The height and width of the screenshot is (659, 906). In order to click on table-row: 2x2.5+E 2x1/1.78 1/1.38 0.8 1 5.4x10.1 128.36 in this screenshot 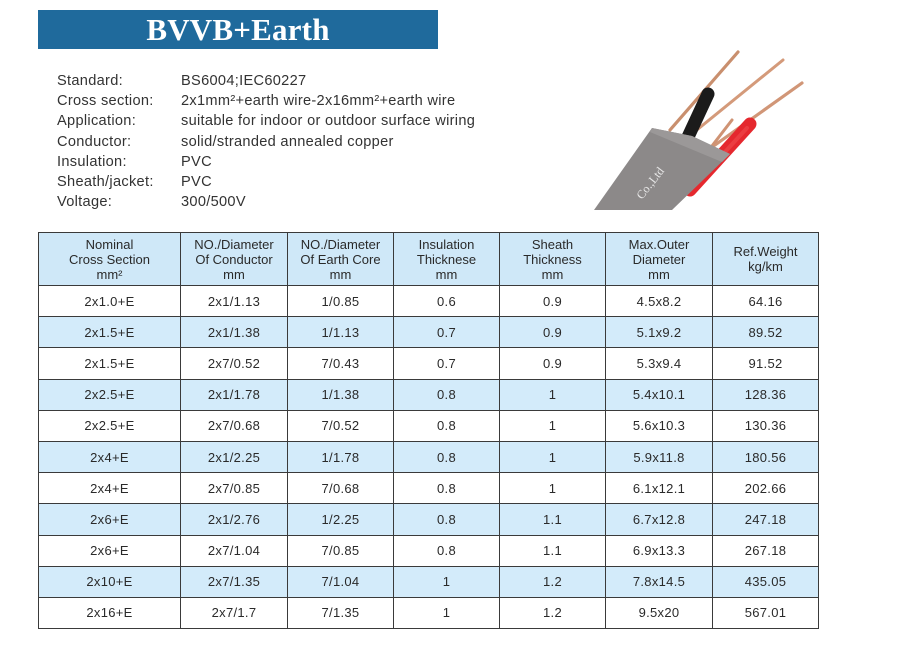, I will do `click(428, 394)`.